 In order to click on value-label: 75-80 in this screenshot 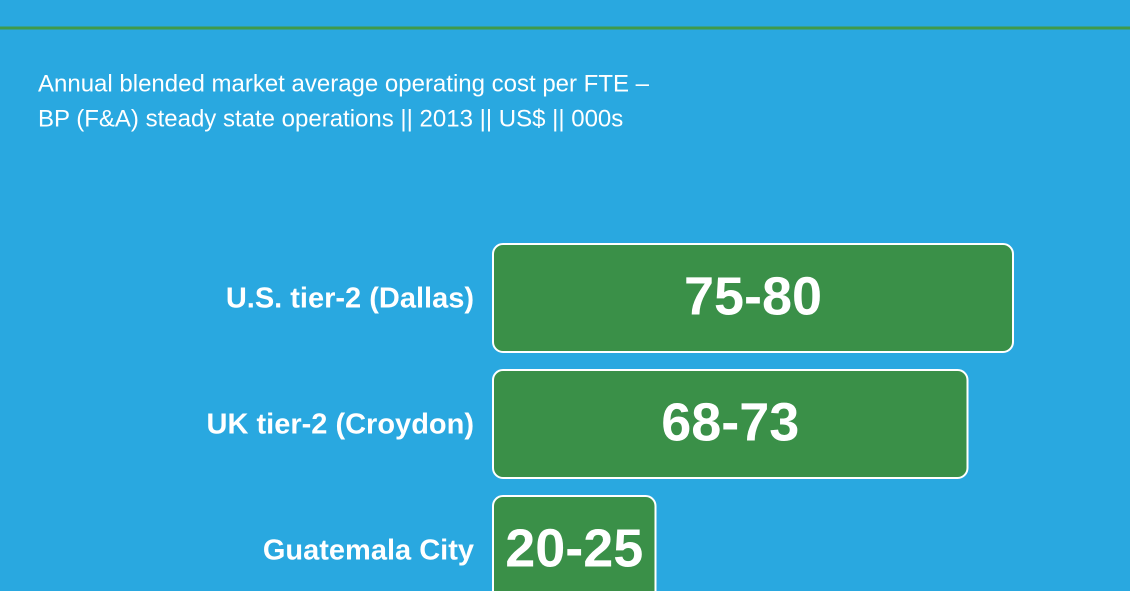, I will do `click(753, 296)`.